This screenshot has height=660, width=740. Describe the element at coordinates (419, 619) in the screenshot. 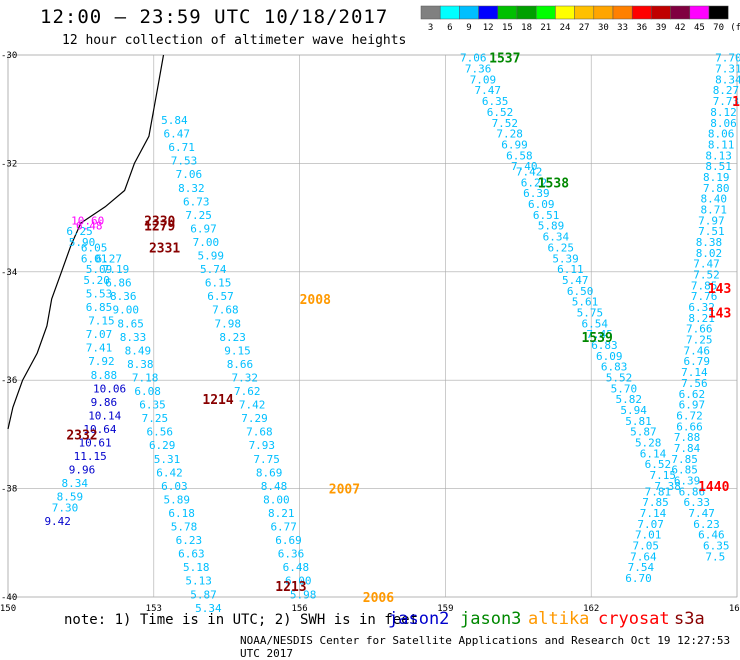

I see `legend-jason2: jason2` at that location.